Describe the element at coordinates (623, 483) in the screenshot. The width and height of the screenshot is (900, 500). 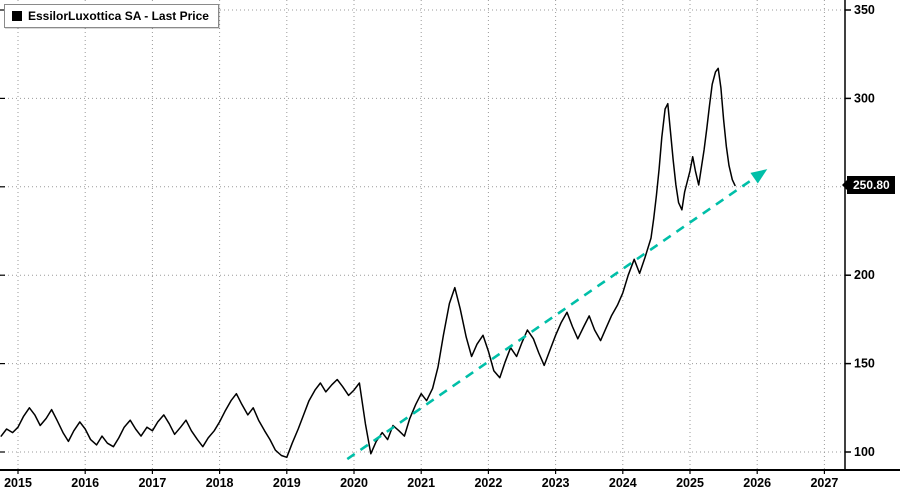
I see `x-axis-label: 2024` at that location.